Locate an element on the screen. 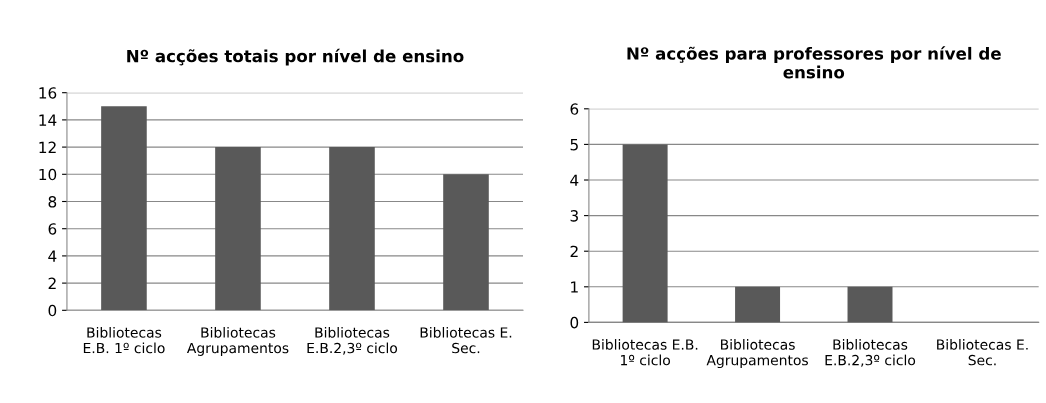  y-tick-label: 16 is located at coordinates (48, 93).